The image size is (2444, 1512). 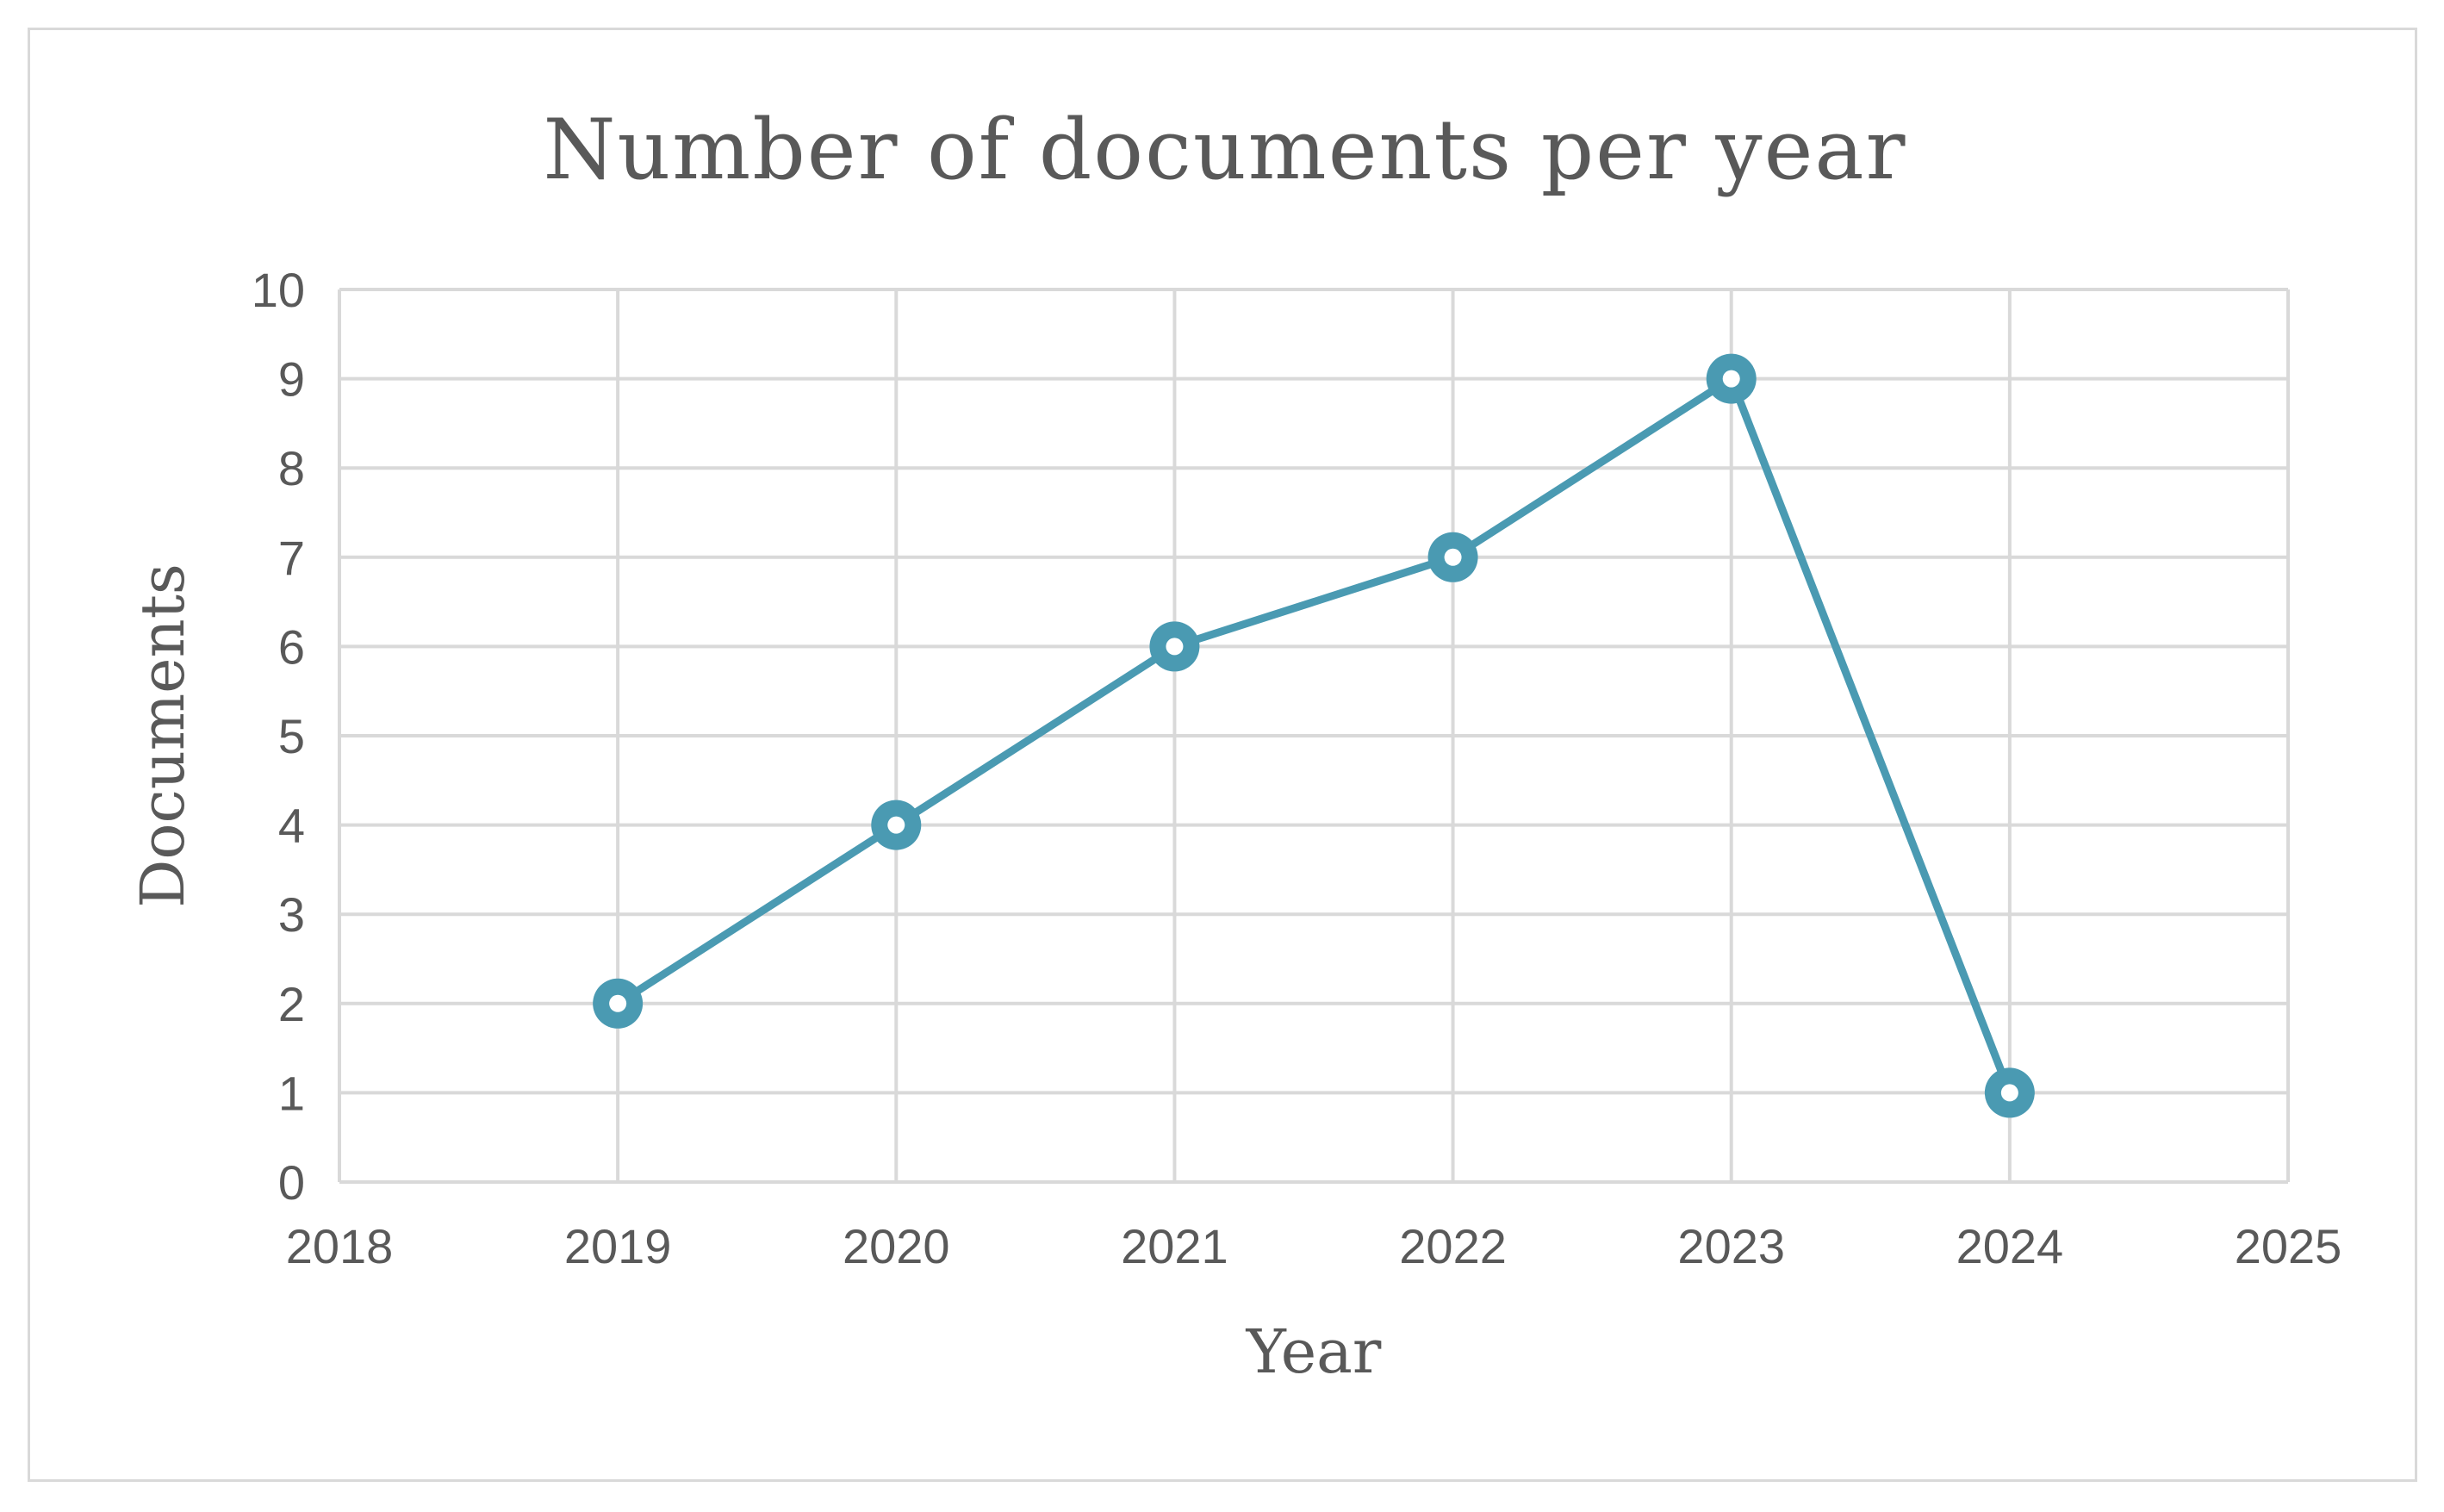 I want to click on y-tick-label: 9, so click(x=291, y=380).